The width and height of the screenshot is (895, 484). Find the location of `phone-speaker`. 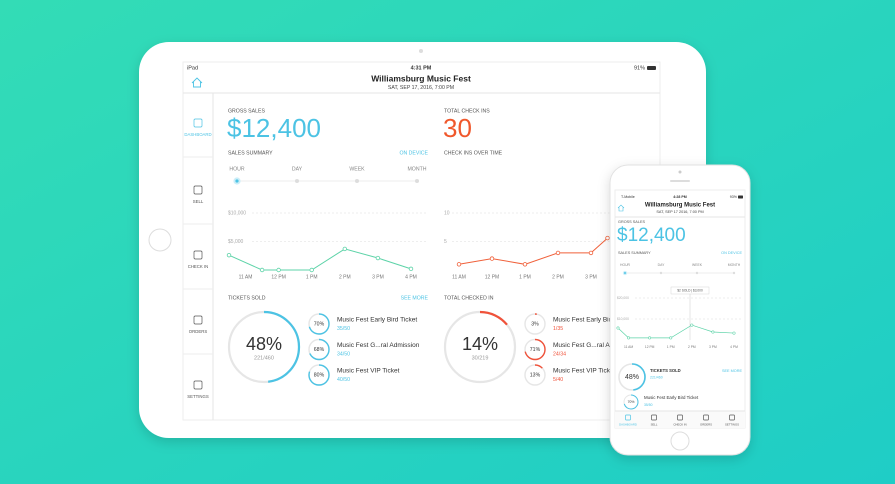

phone-speaker is located at coordinates (680, 181).